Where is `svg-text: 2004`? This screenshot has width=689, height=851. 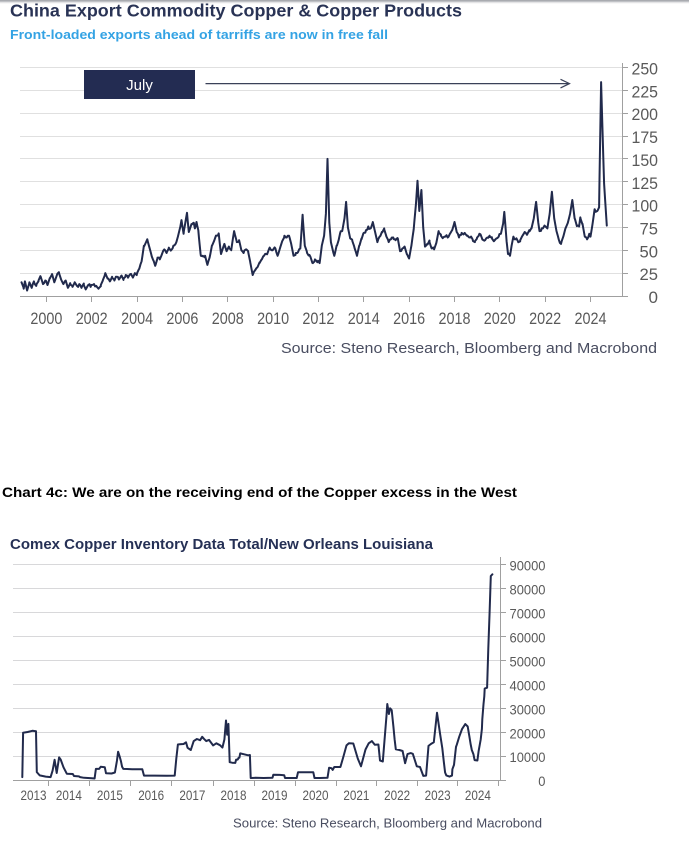
svg-text: 2004 is located at coordinates (137, 318).